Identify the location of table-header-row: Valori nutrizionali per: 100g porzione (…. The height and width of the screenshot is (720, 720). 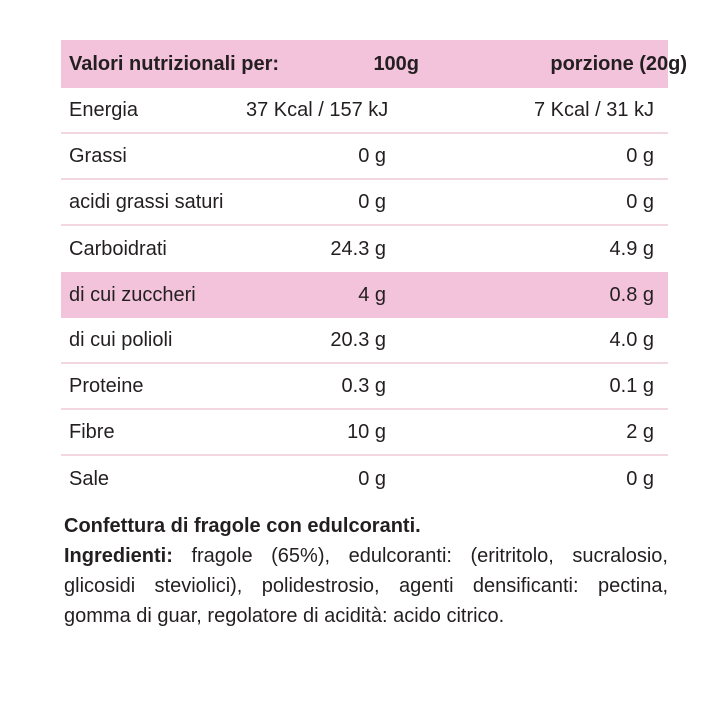
(374, 64).